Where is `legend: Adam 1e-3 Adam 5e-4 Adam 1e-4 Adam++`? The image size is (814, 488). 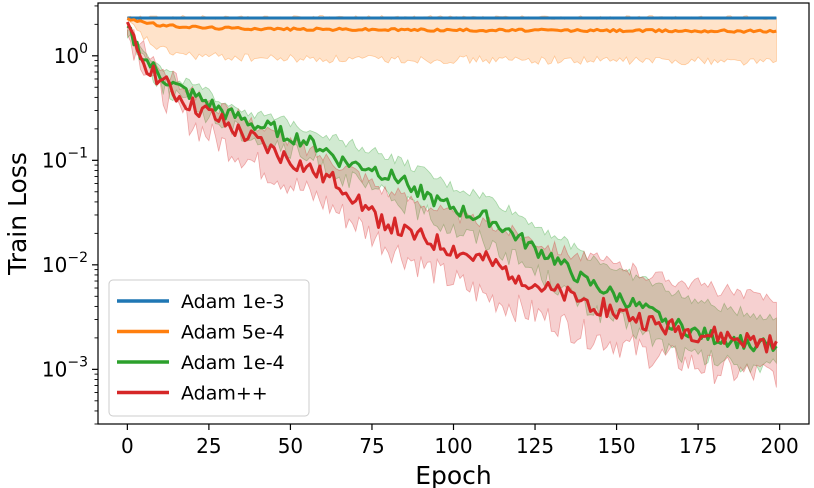
legend: Adam 1e-3 Adam 5e-4 Adam 1e-4 Adam++ is located at coordinates (209, 348).